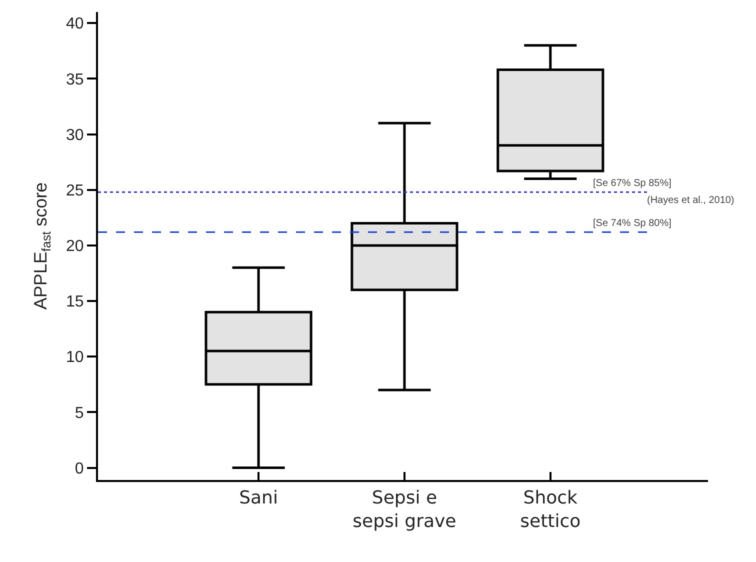 This screenshot has width=756, height=562. Describe the element at coordinates (75, 357) in the screenshot. I see `y-tick-label: 10` at that location.